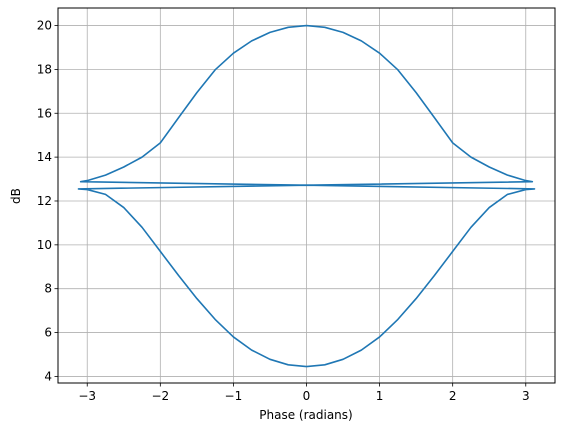 This screenshot has height=432, width=563. I want to click on x-tick-label: 0, so click(307, 396).